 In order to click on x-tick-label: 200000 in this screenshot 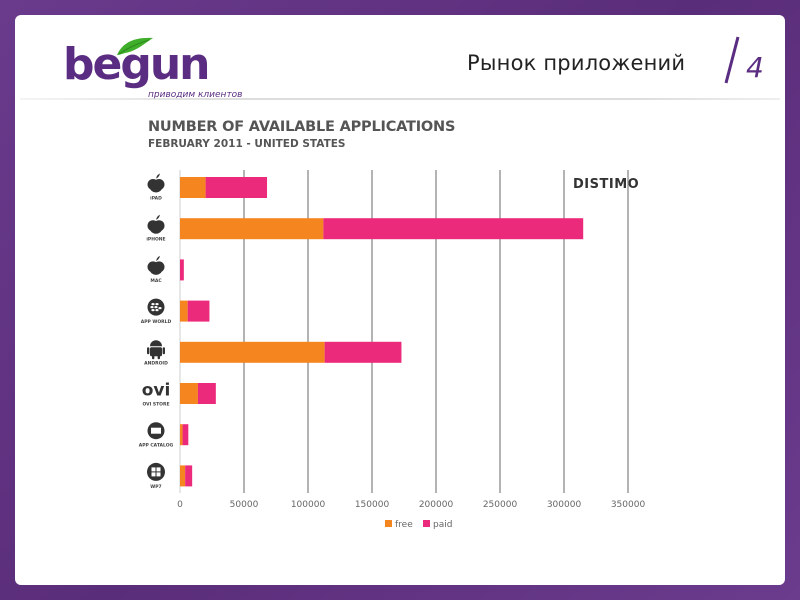, I will do `click(436, 505)`.